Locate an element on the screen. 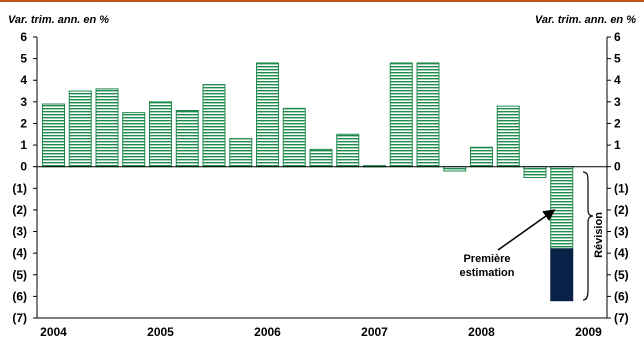 The height and width of the screenshot is (343, 644). y-axis-title-right: Var. trim. ann. en % is located at coordinates (585, 20).